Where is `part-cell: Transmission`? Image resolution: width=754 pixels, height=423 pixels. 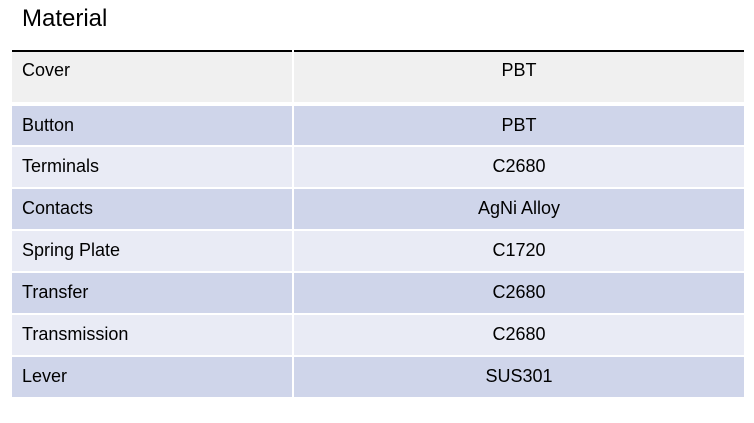
part-cell: Transmission is located at coordinates (152, 335).